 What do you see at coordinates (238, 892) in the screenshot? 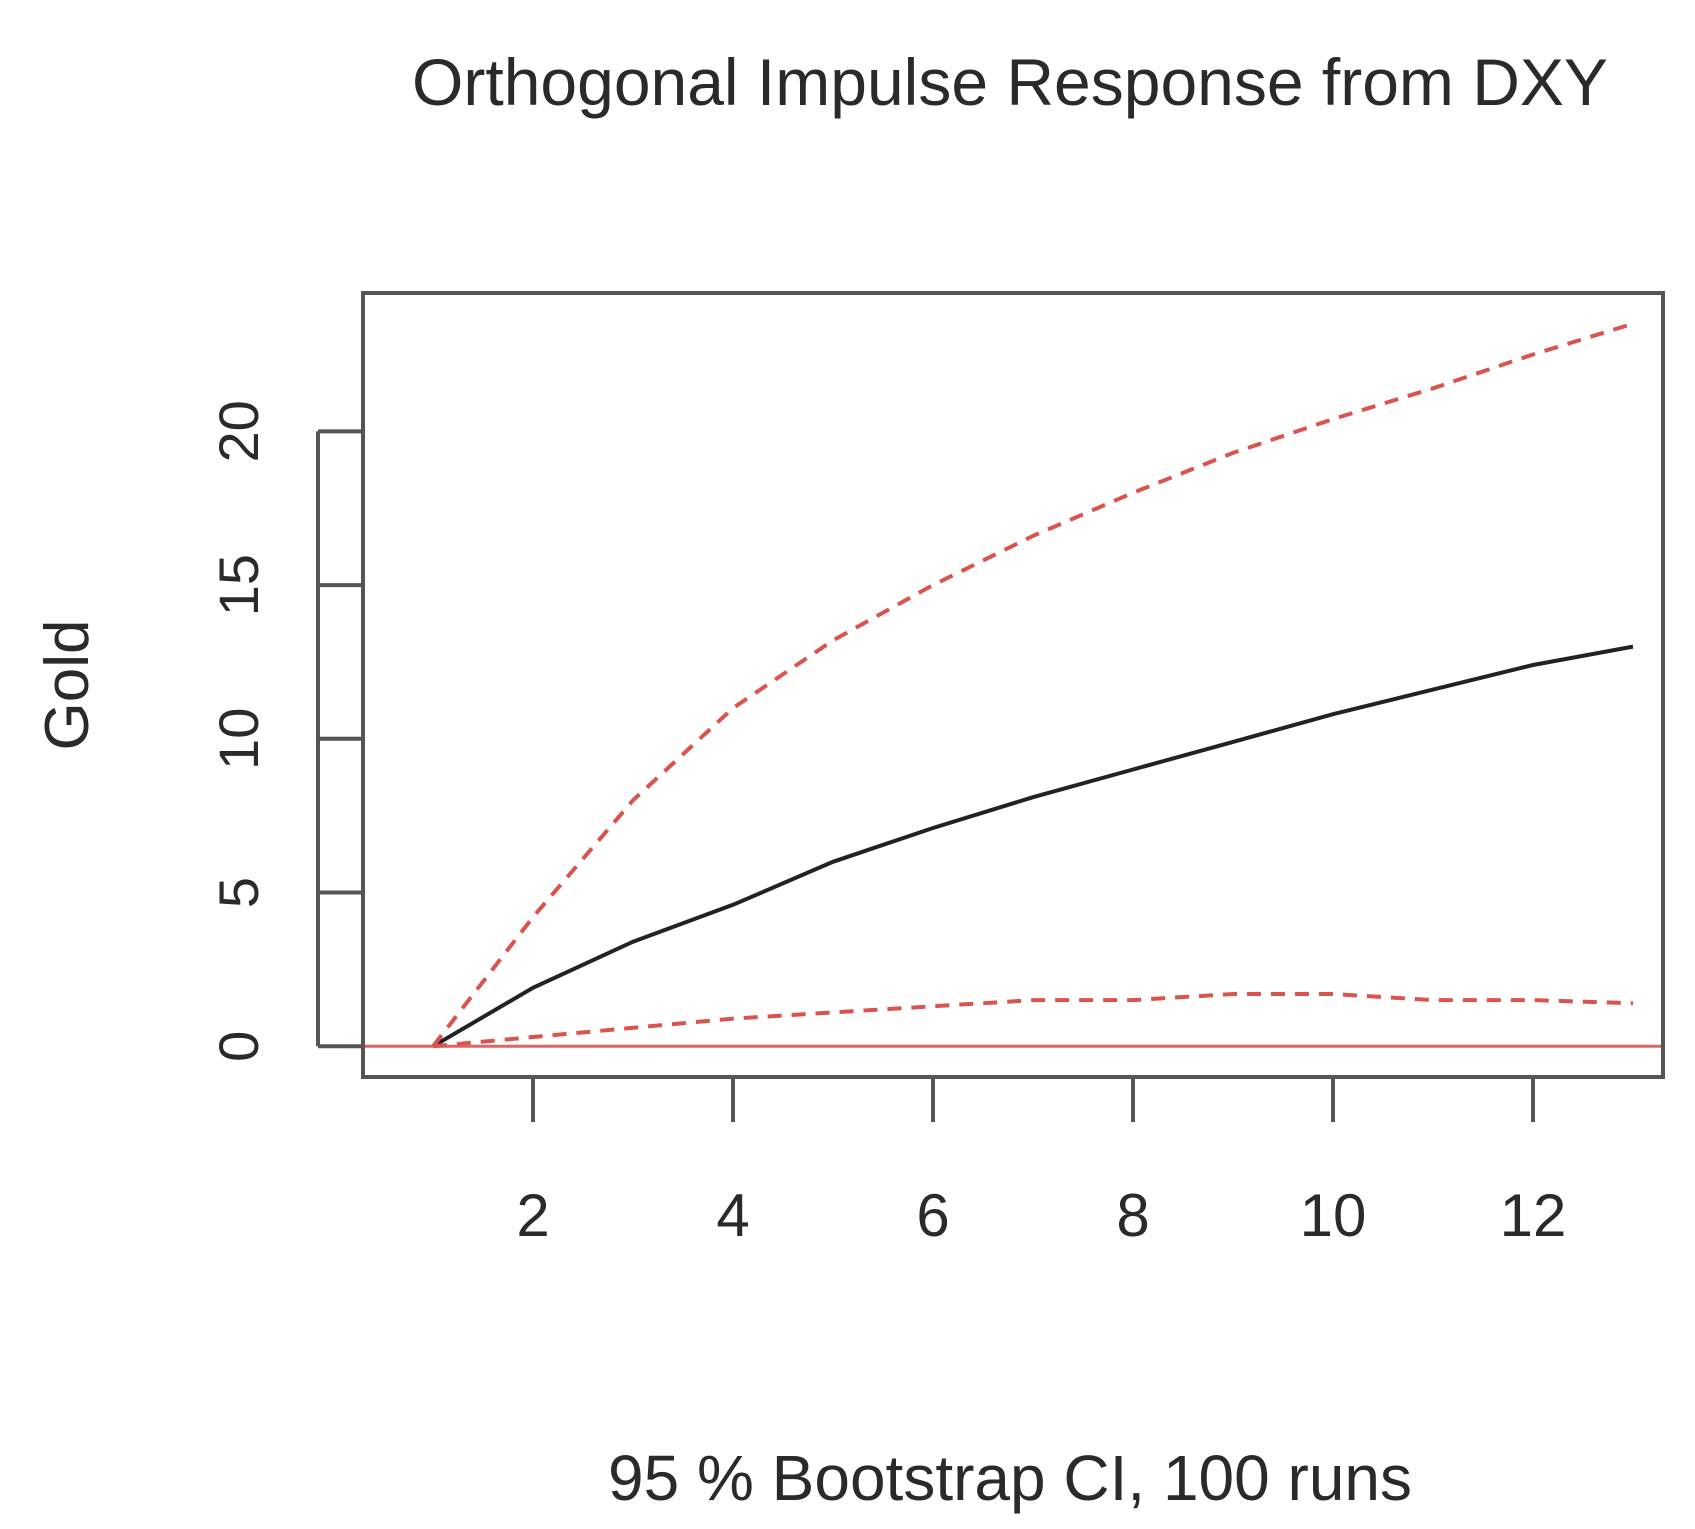
I see `y-tick-label: 5` at bounding box center [238, 892].